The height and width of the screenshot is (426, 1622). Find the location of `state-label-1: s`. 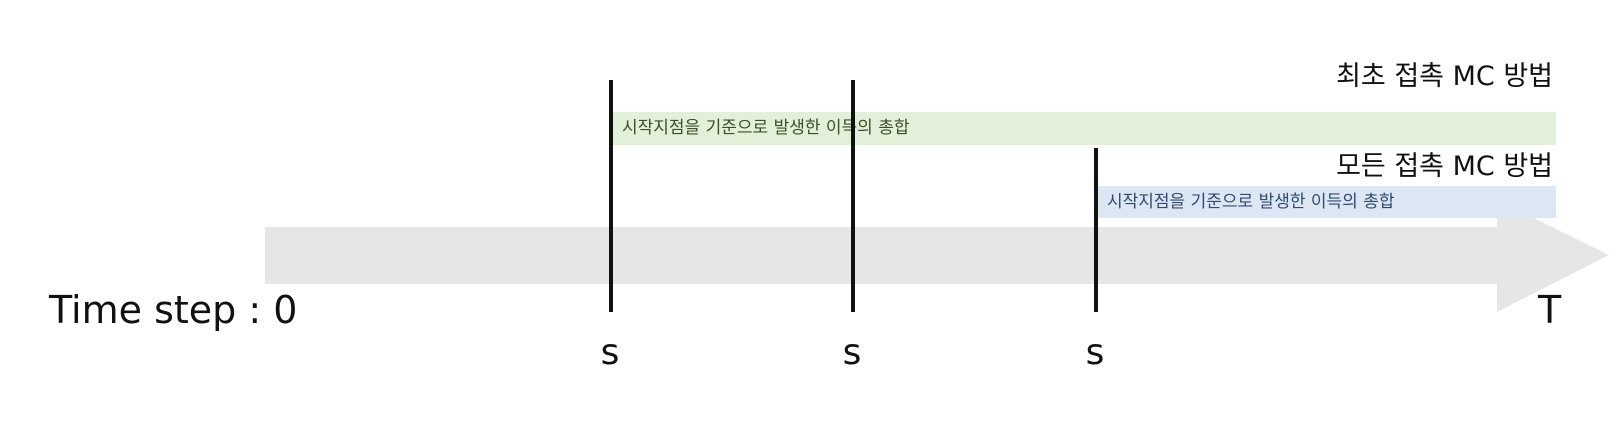

state-label-1: s is located at coordinates (610, 352).